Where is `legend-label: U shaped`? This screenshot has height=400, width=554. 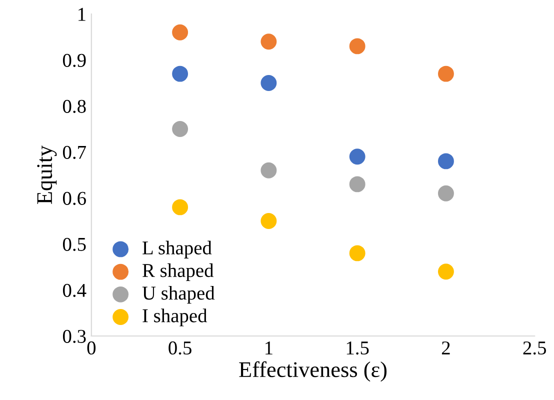 legend-label: U shaped is located at coordinates (178, 295).